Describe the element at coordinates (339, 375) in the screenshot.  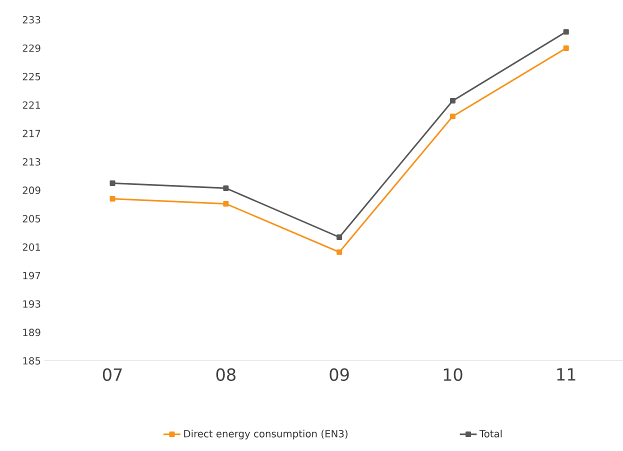
I see `x-tick-label: 09` at that location.